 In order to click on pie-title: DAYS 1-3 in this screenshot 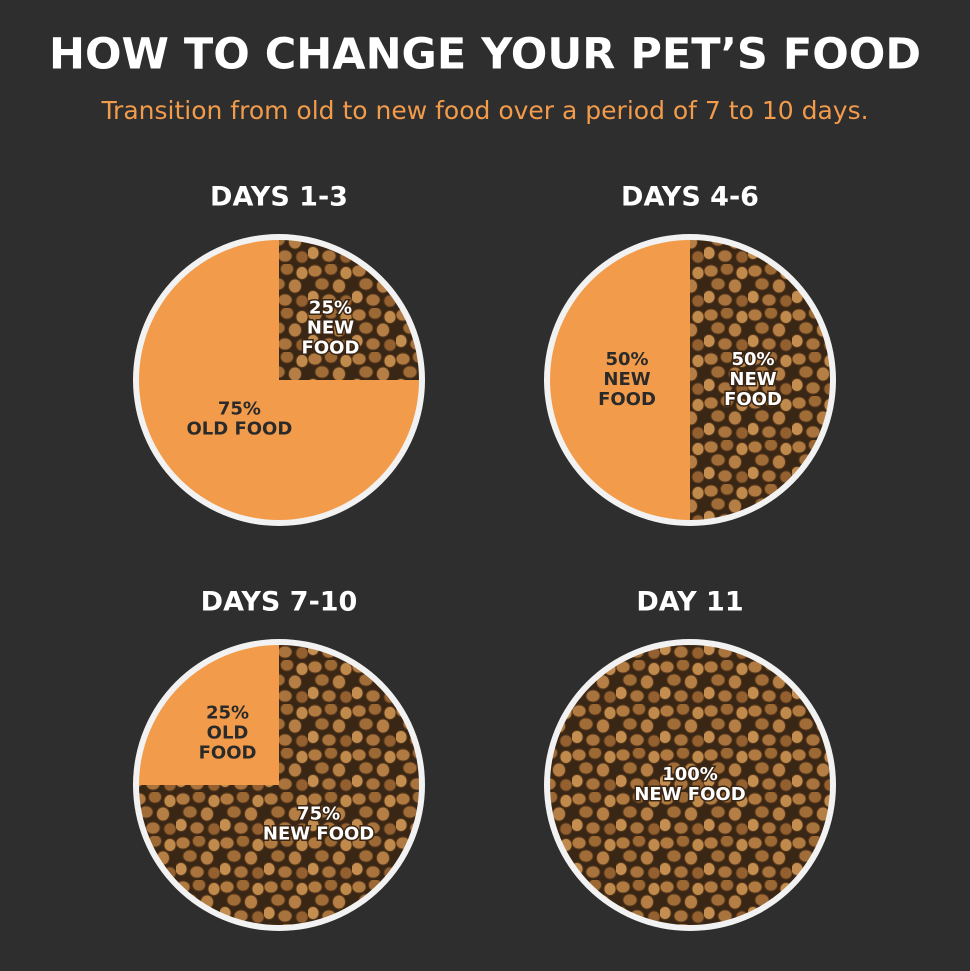, I will do `click(279, 197)`.